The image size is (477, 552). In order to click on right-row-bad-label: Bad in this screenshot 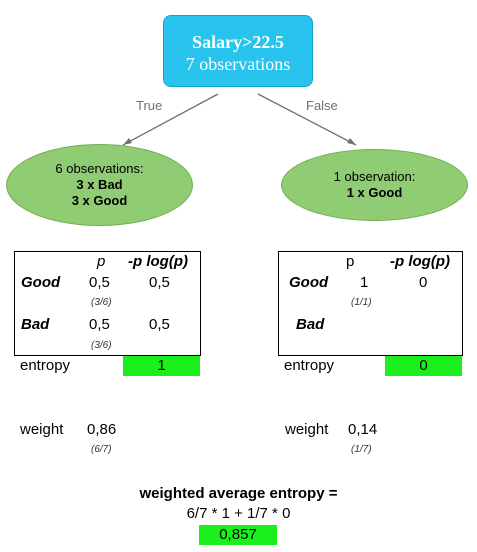, I will do `click(310, 324)`.